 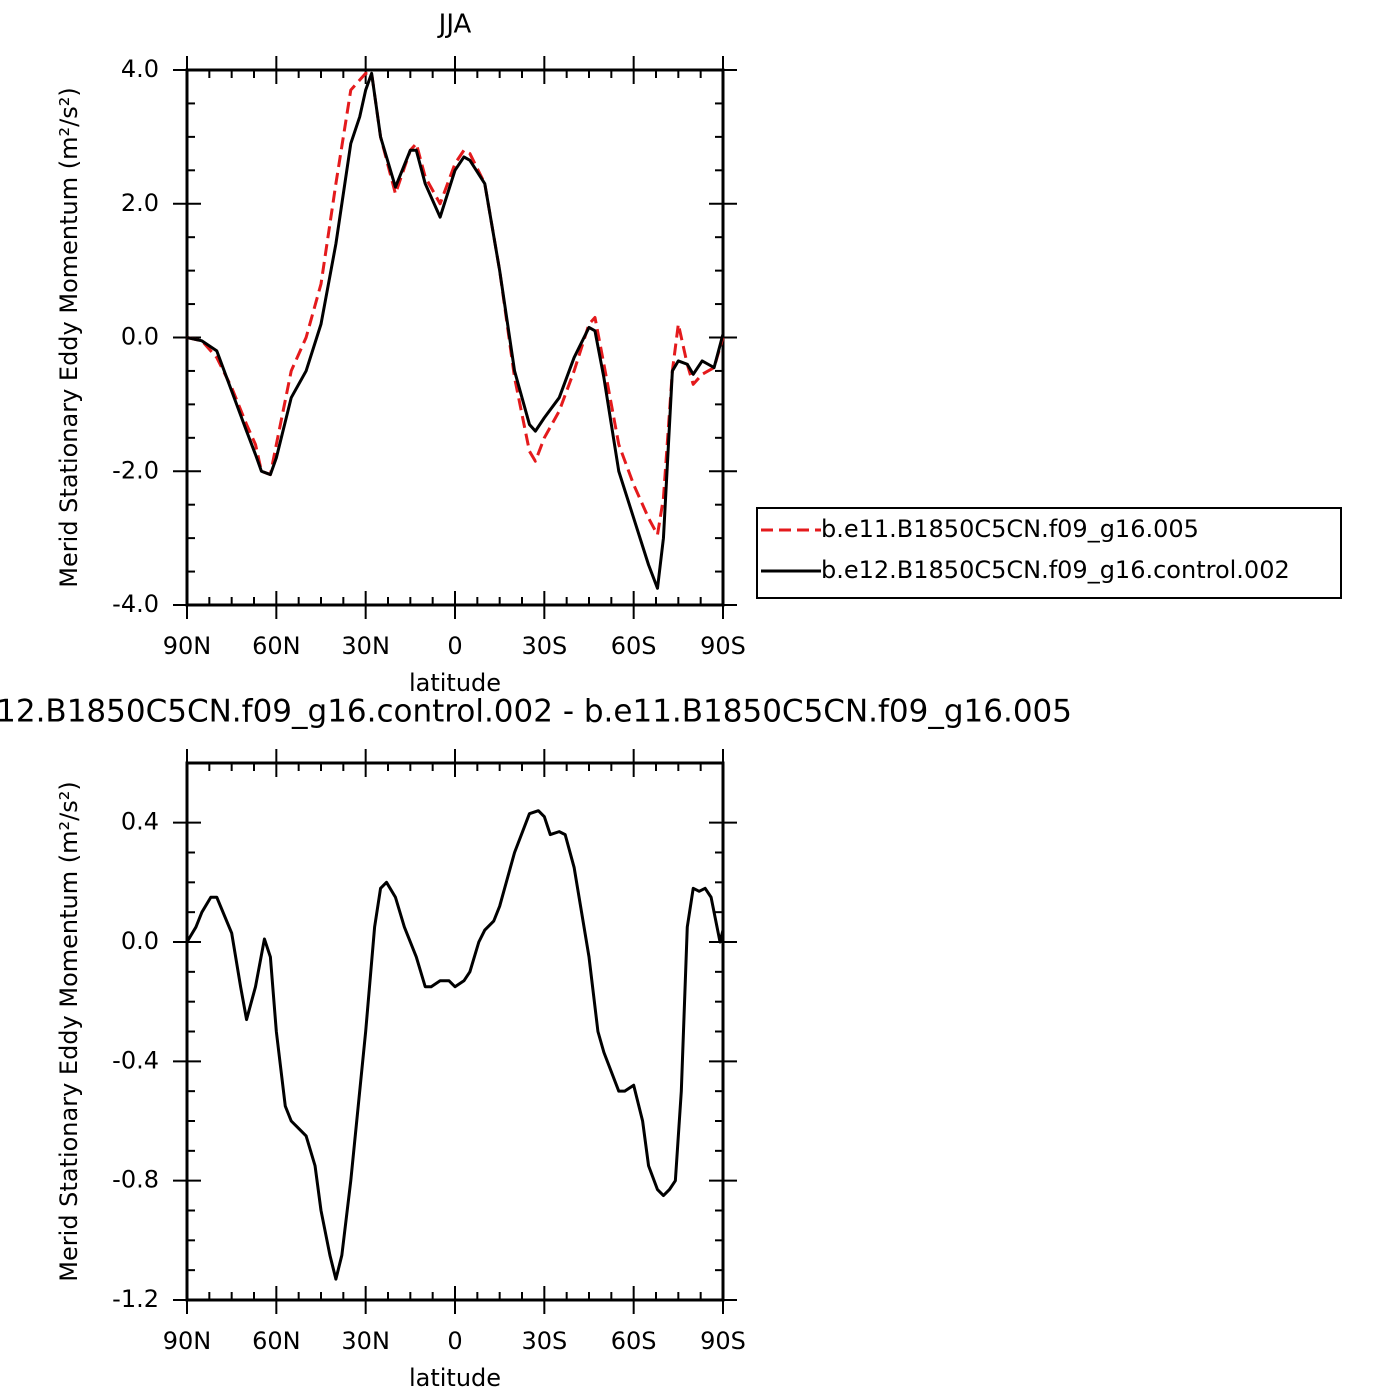 I want to click on y-tick-label: 2.0, so click(x=140, y=203).